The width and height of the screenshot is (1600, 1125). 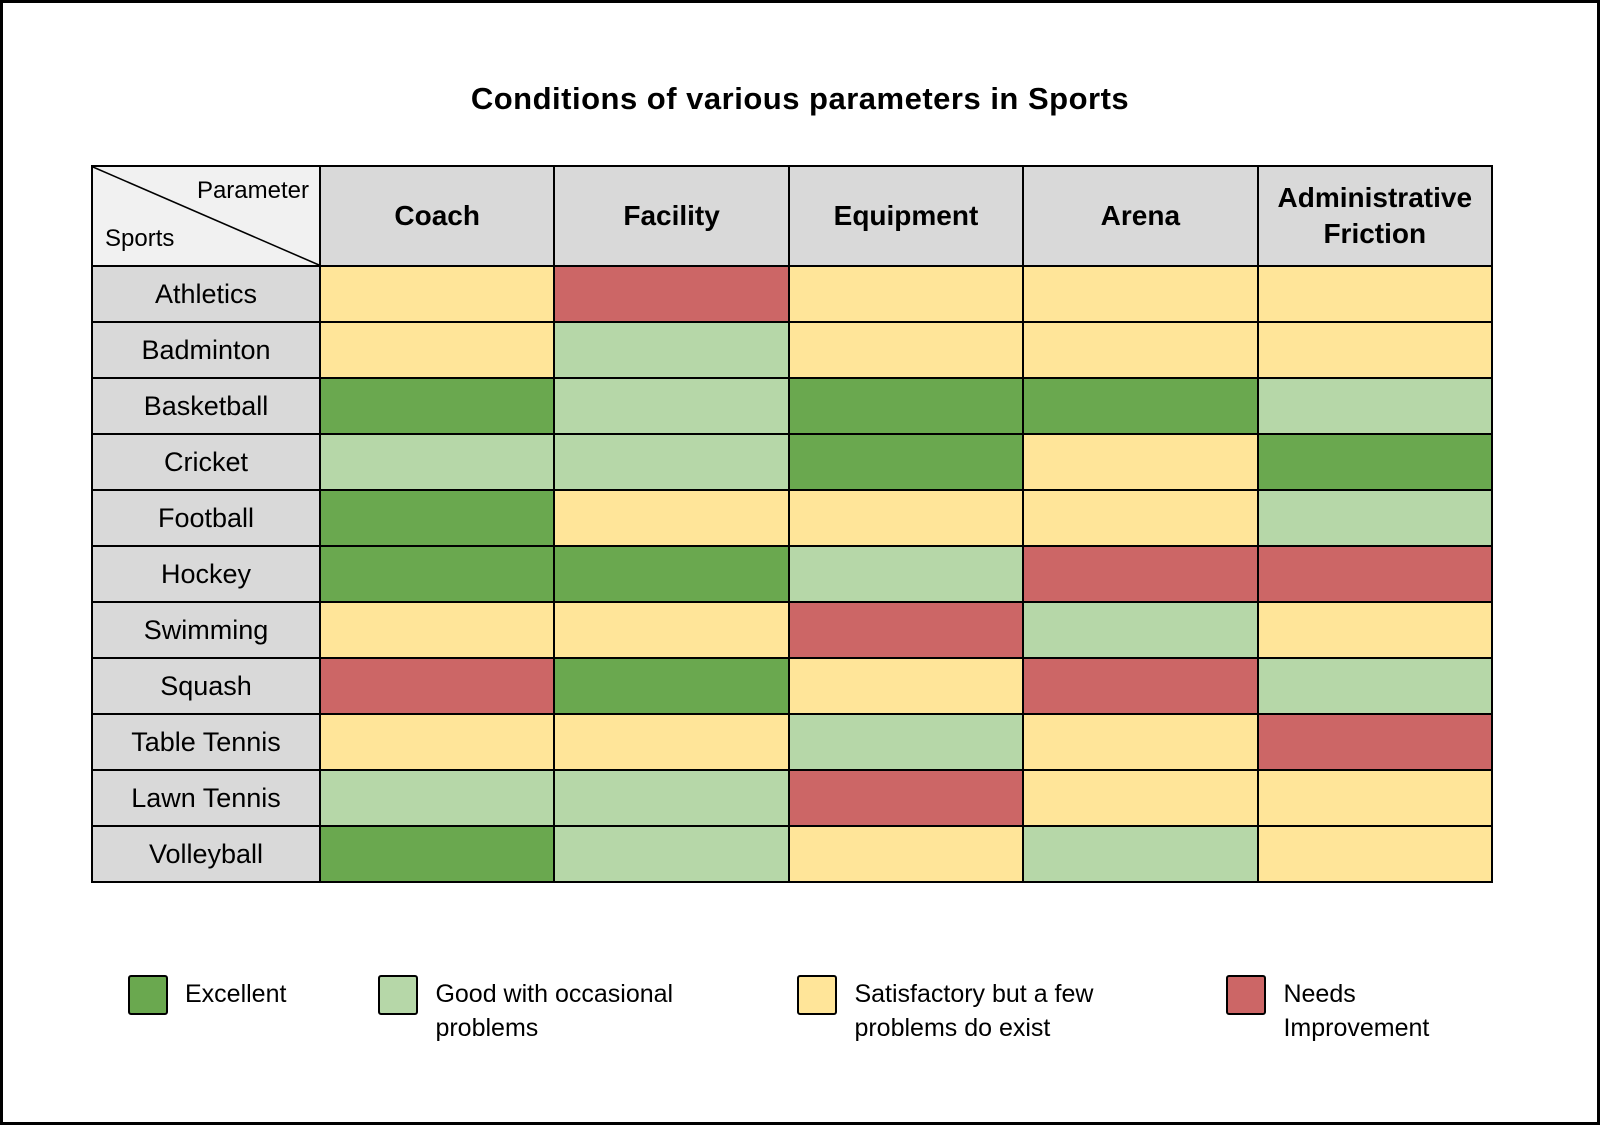 I want to click on row-label: Athletics, so click(x=206, y=294).